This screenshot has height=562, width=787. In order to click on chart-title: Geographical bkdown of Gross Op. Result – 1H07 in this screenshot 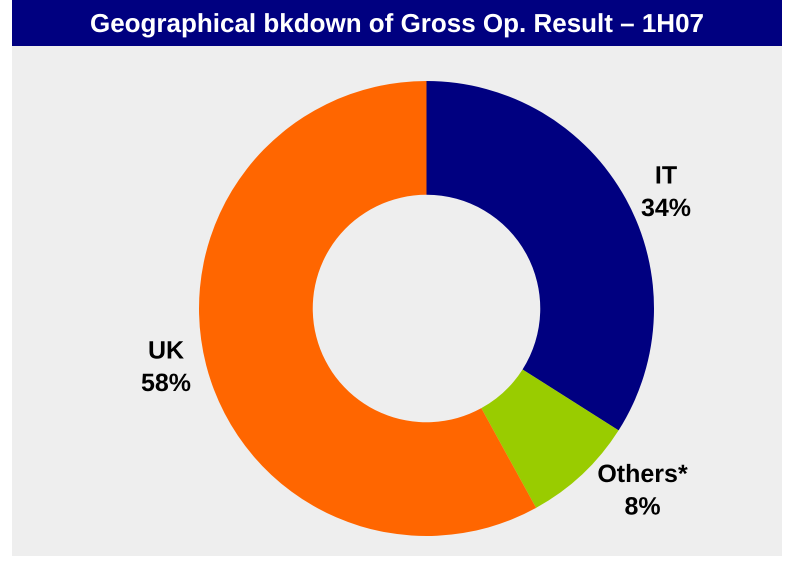, I will do `click(397, 23)`.